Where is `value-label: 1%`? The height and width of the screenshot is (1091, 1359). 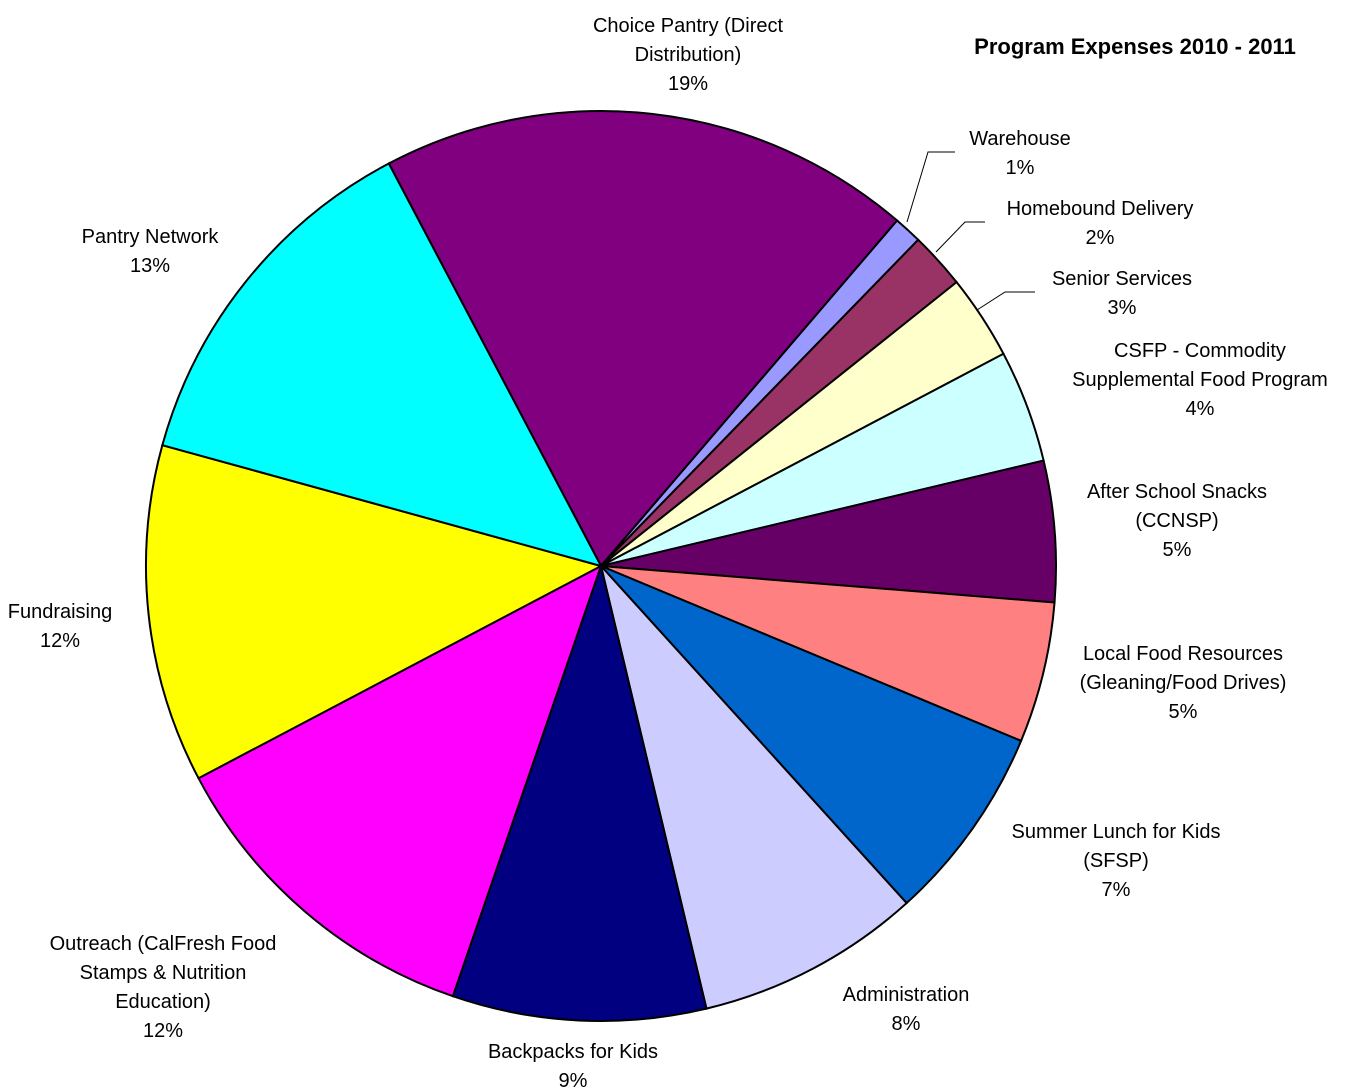
value-label: 1% is located at coordinates (1020, 168).